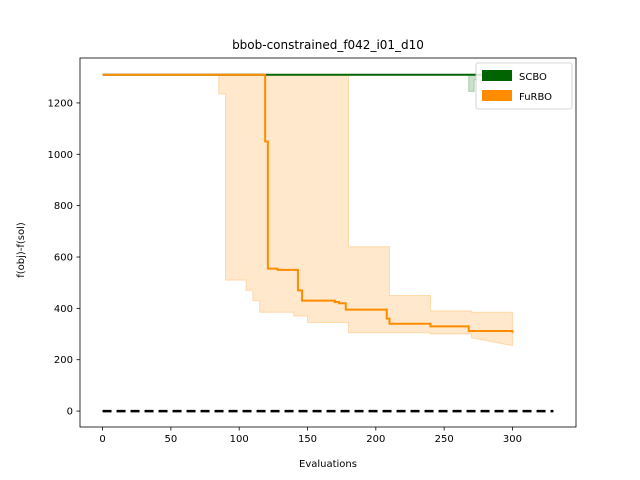 The image size is (640, 480). What do you see at coordinates (63, 309) in the screenshot?
I see `y-tick-label: 400` at bounding box center [63, 309].